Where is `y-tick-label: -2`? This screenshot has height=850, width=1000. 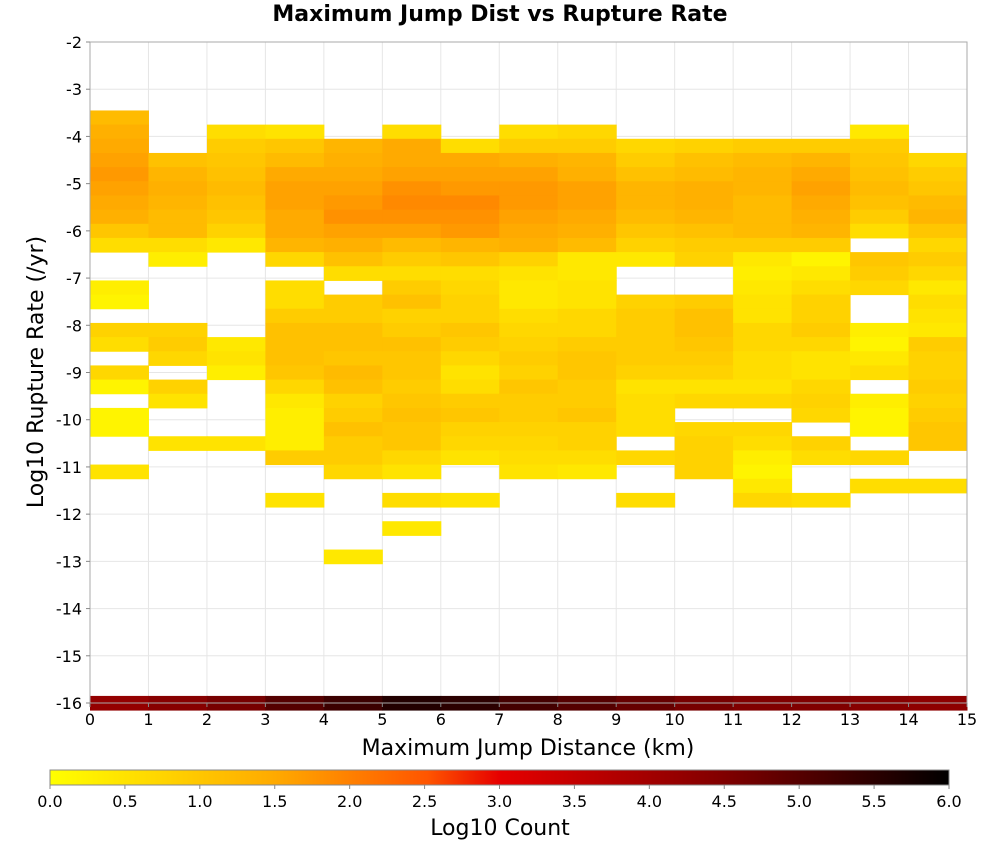
y-tick-label: -2 is located at coordinates (74, 42).